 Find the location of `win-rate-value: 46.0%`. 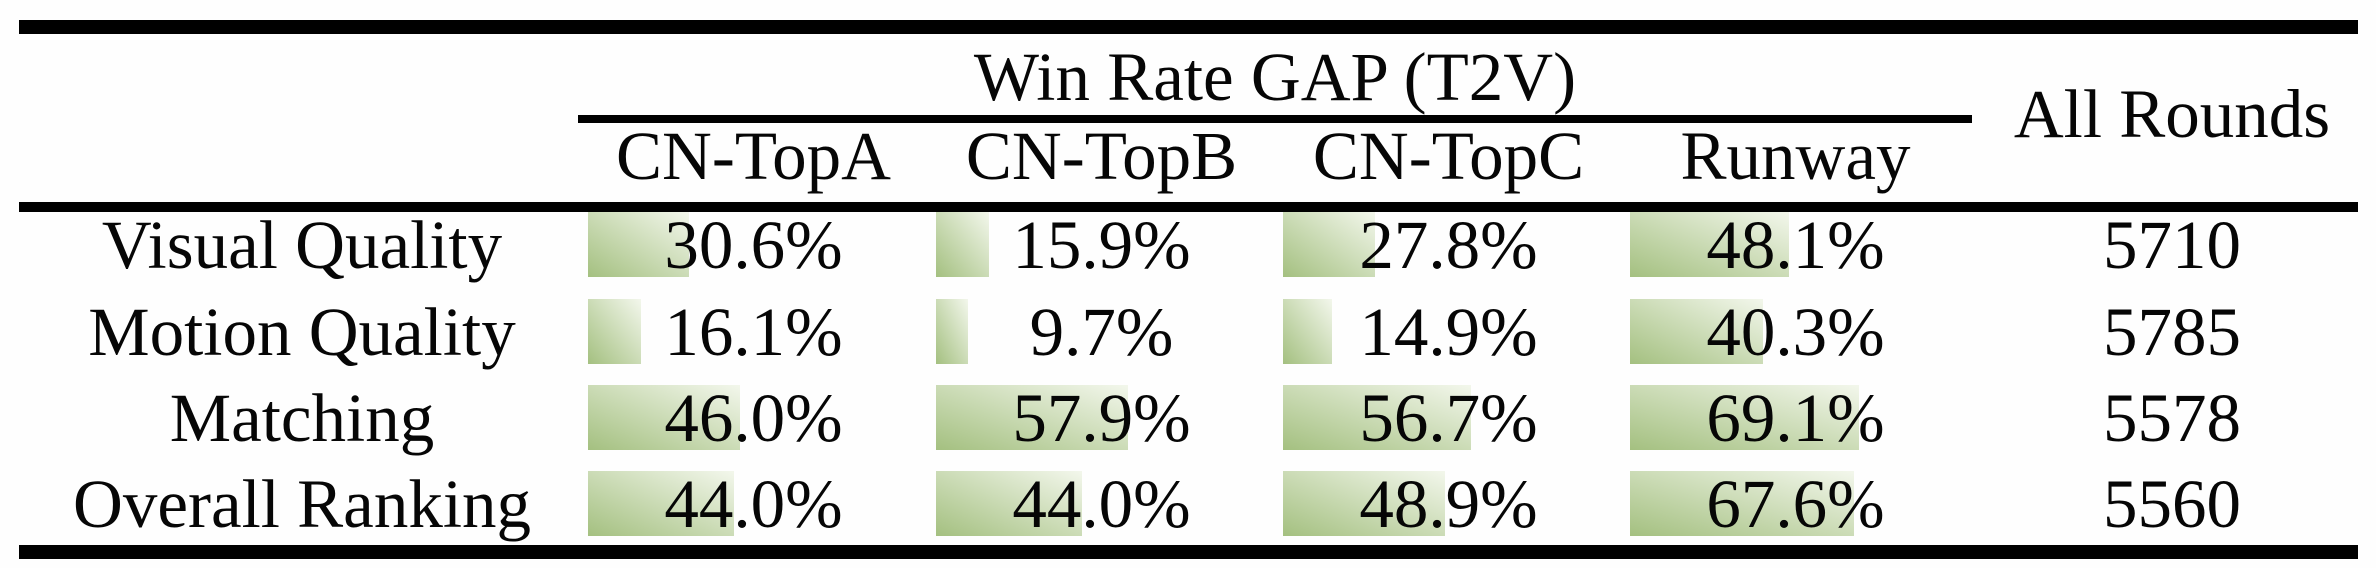

win-rate-value: 46.0% is located at coordinates (753, 418).